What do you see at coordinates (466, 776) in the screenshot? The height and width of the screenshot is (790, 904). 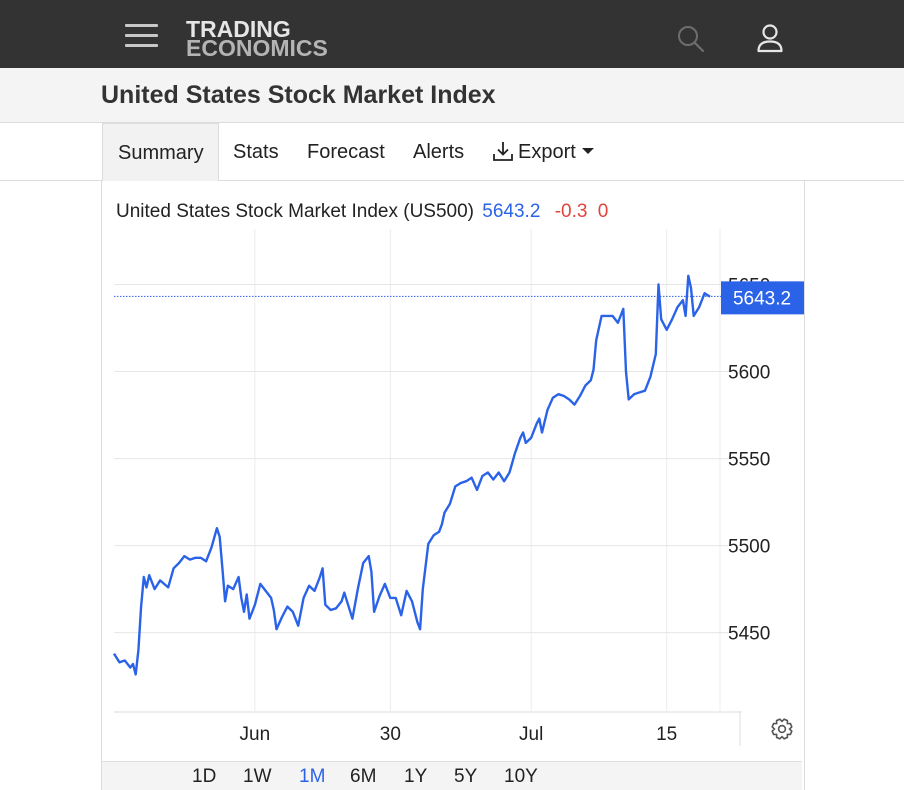 I see `range-5y: 5Y` at bounding box center [466, 776].